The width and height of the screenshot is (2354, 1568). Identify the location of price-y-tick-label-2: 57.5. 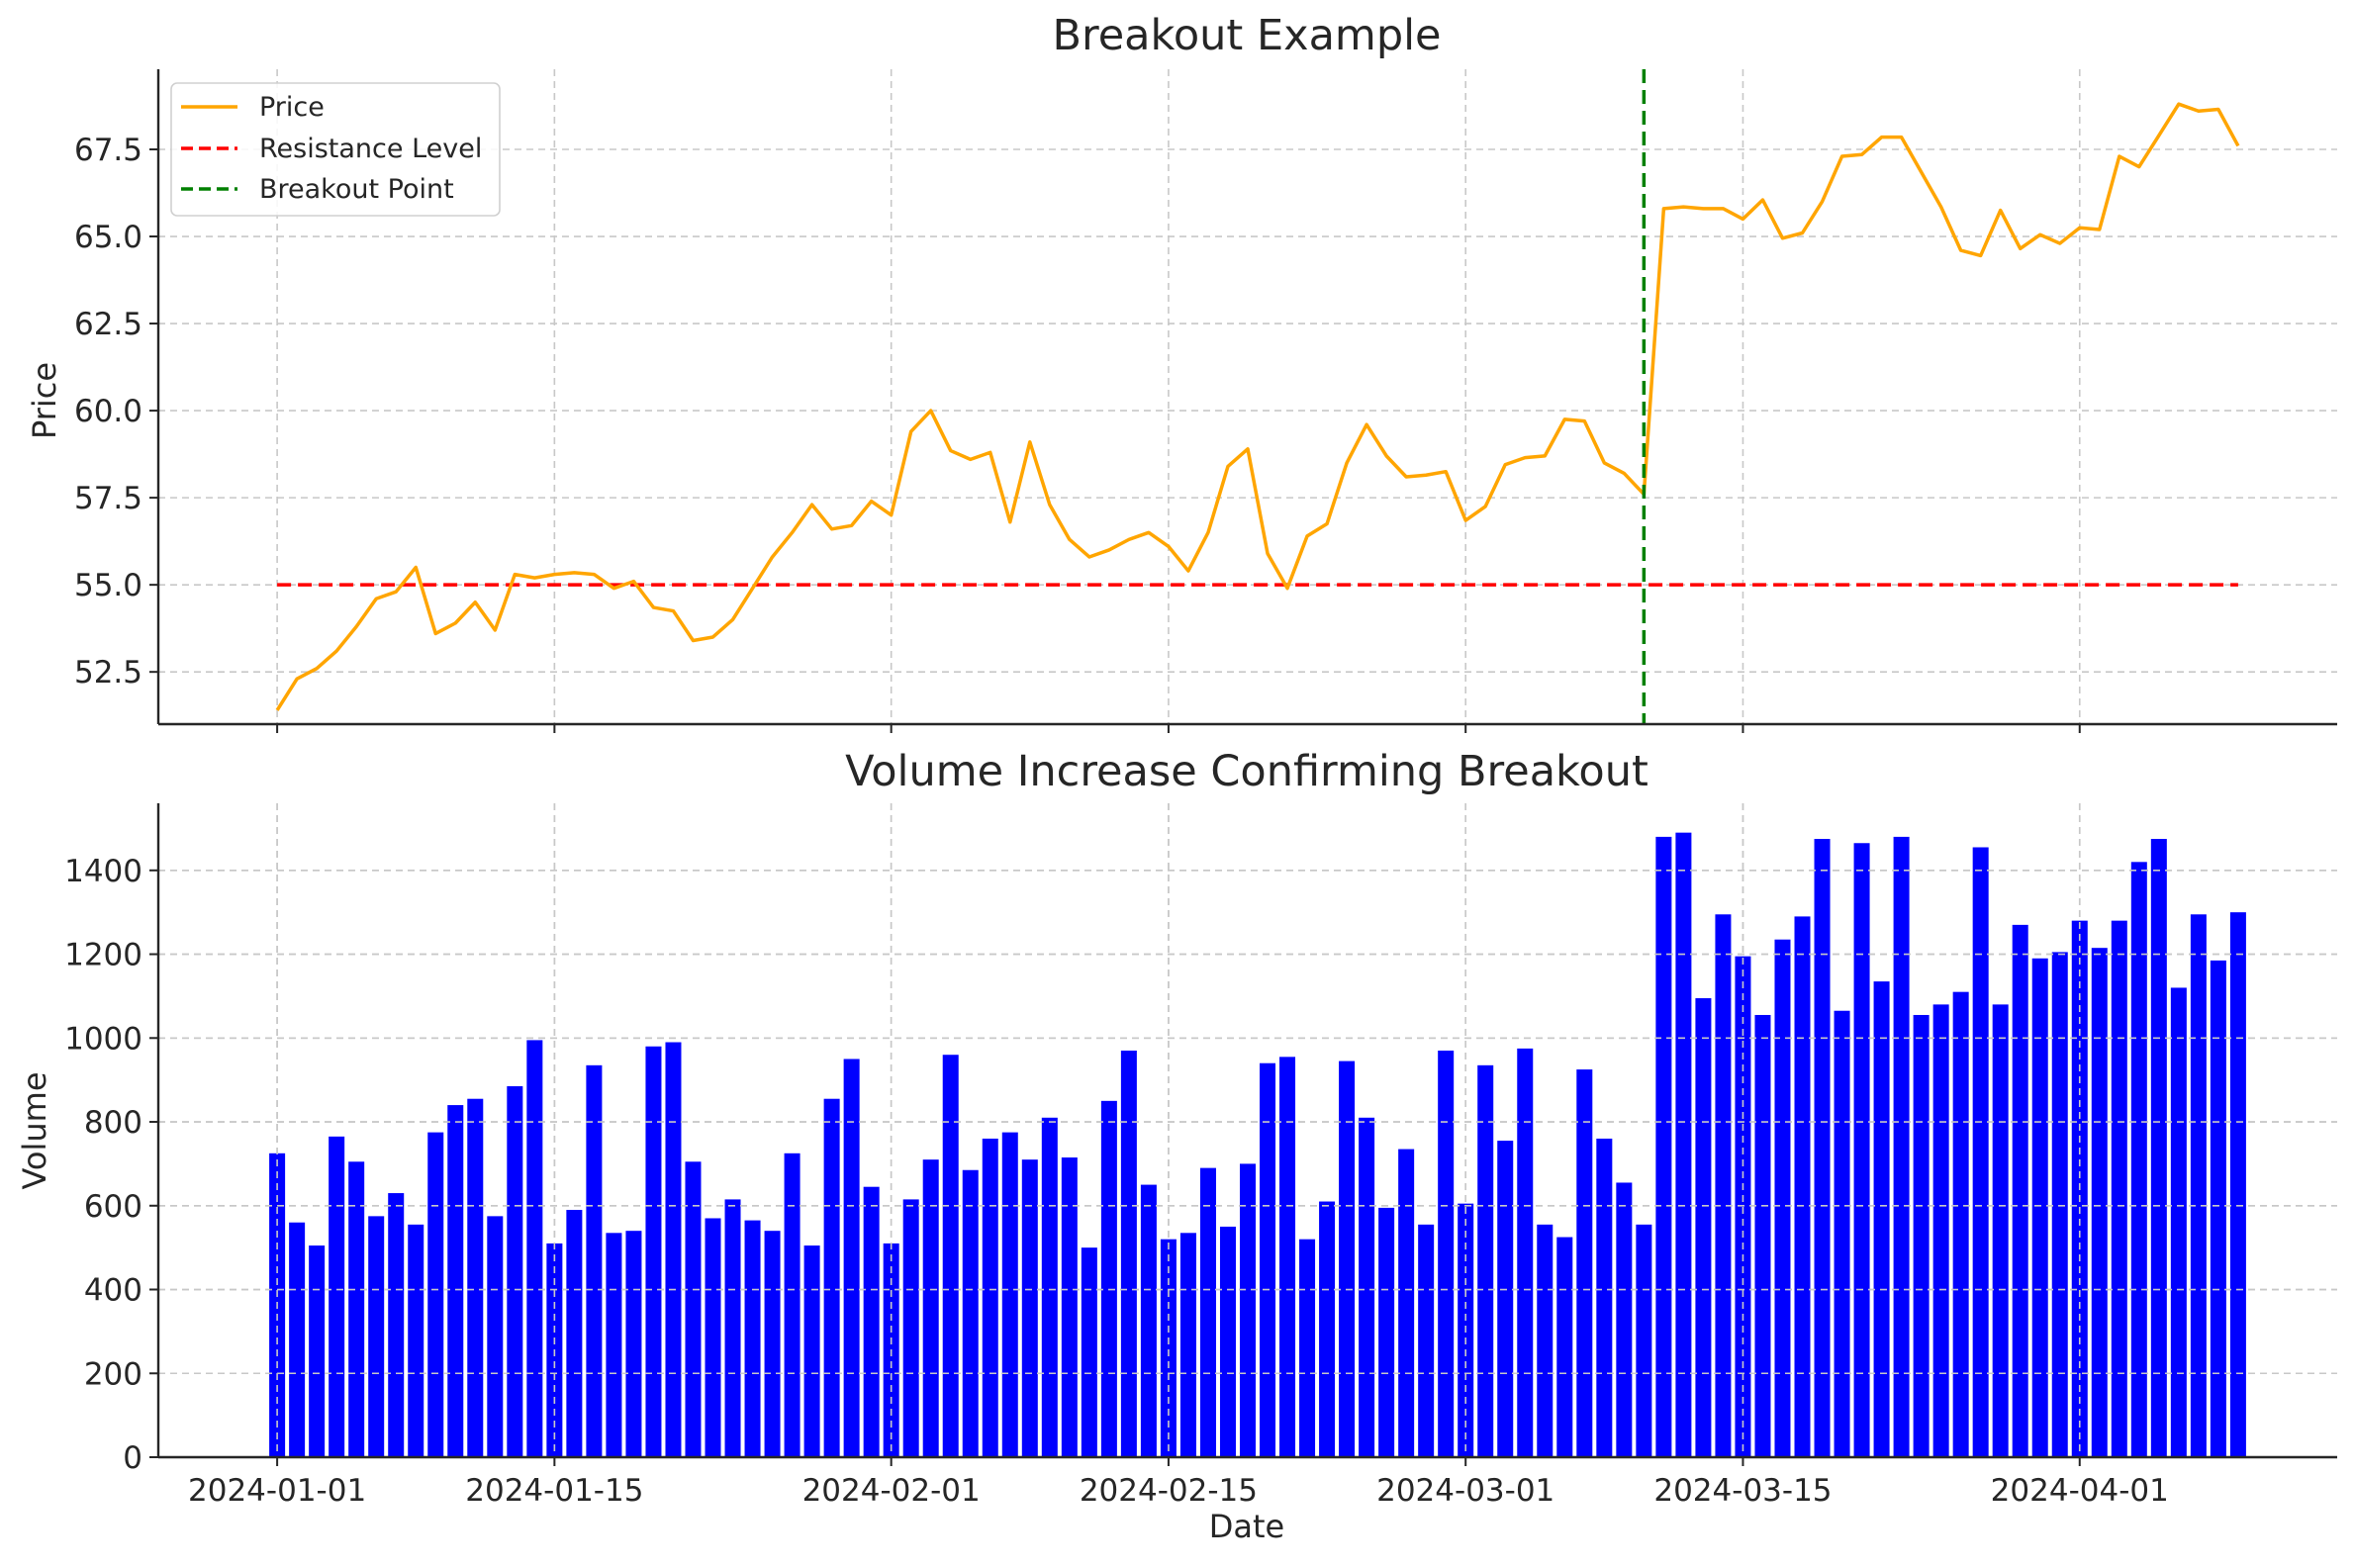
(108, 498).